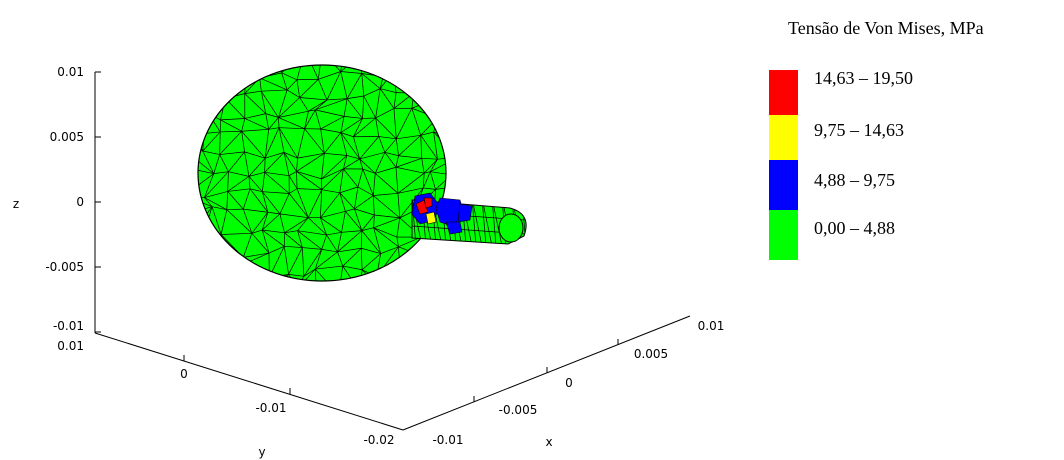 This screenshot has width=1064, height=460. Describe the element at coordinates (70, 346) in the screenshot. I see `y-tick-label: 0.01` at that location.